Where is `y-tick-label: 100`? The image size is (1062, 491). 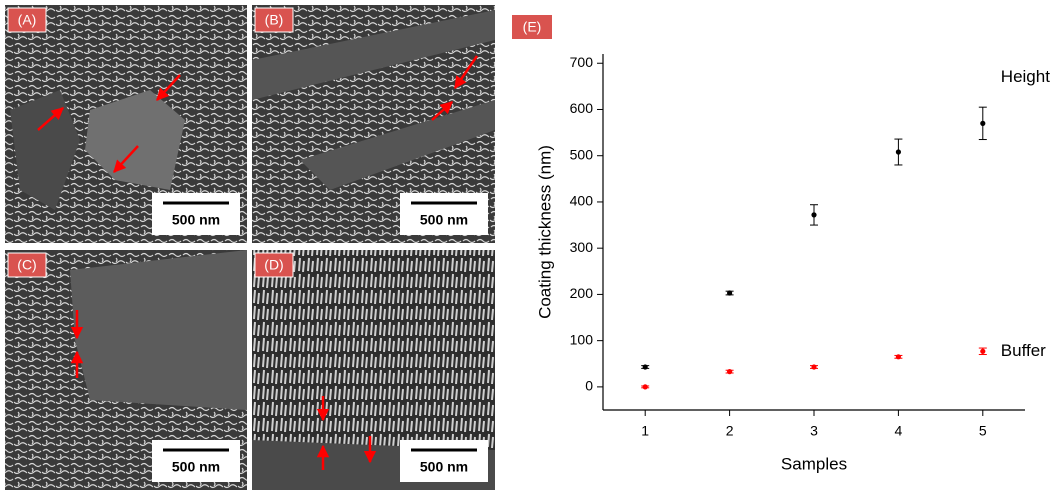
y-tick-label: 100 is located at coordinates (582, 339).